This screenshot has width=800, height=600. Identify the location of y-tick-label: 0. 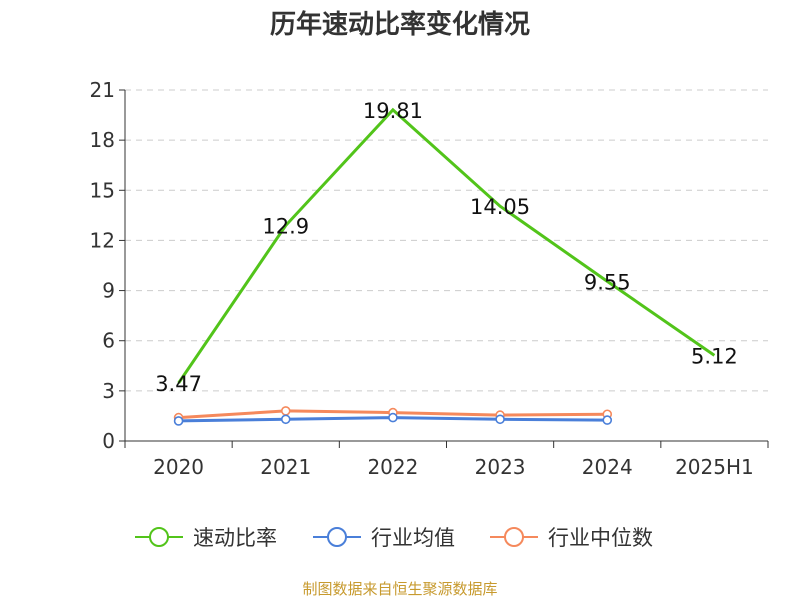
(108, 441).